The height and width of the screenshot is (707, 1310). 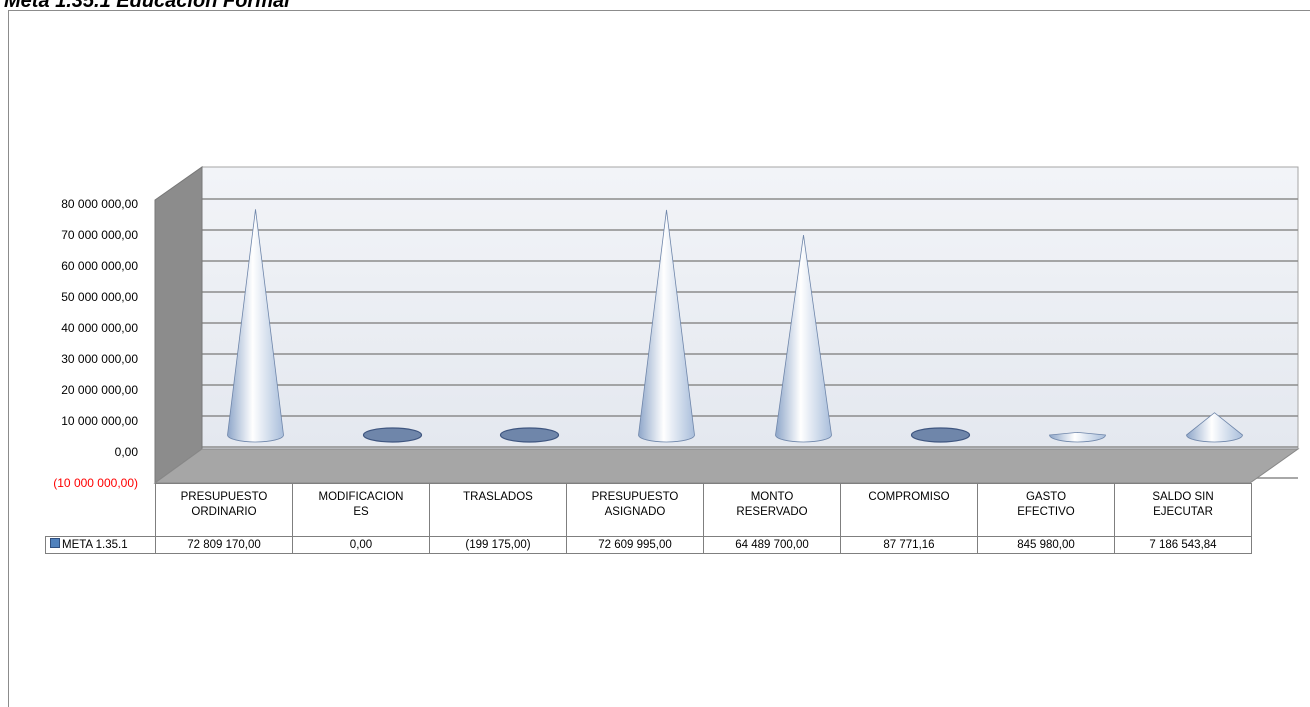 I want to click on value-cell-text: 72 809 170,00, so click(x=224, y=545).